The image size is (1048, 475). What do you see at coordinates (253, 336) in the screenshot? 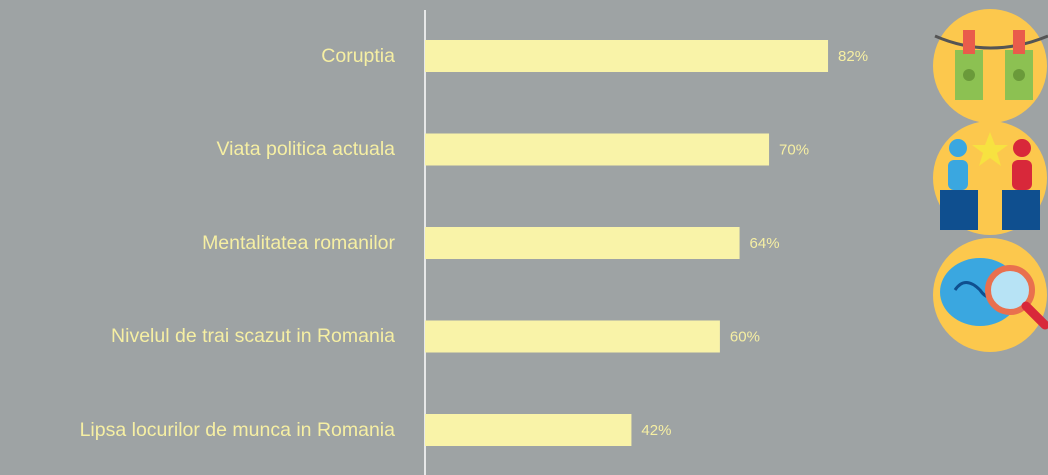
I see `category-label: Nivelul de trai scazut in Romania` at bounding box center [253, 336].